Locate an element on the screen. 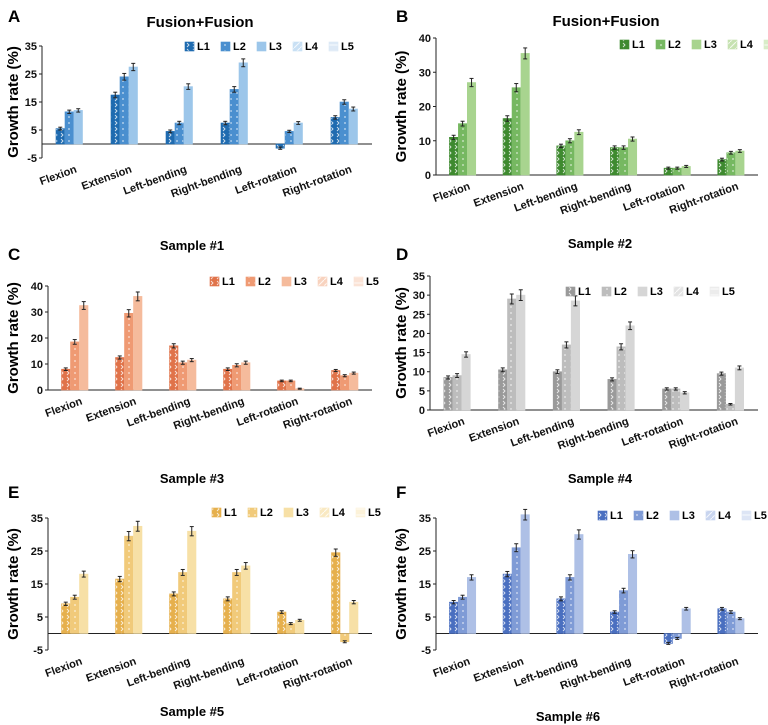 Image resolution: width=768 pixels, height=725 pixels. legend-swatch-l3 is located at coordinates (286, 281).